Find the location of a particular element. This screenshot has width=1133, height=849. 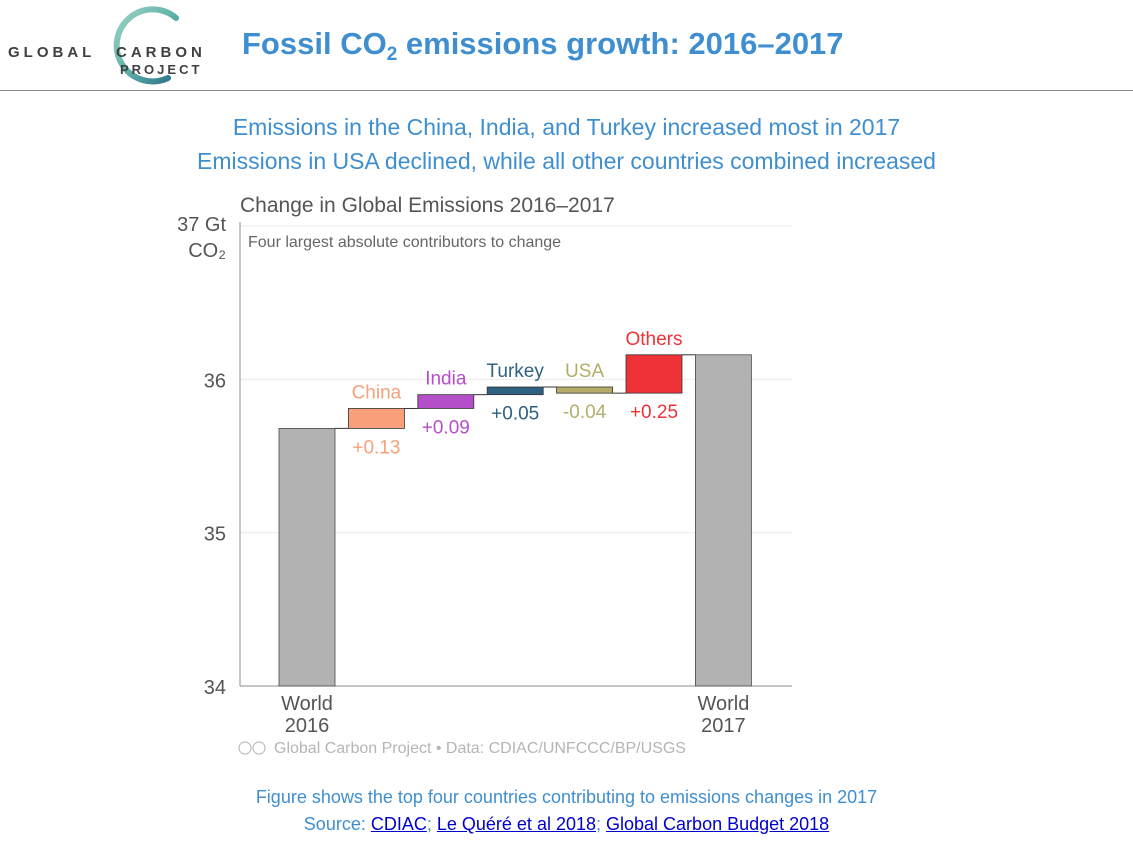

label-others: Others is located at coordinates (653, 339).